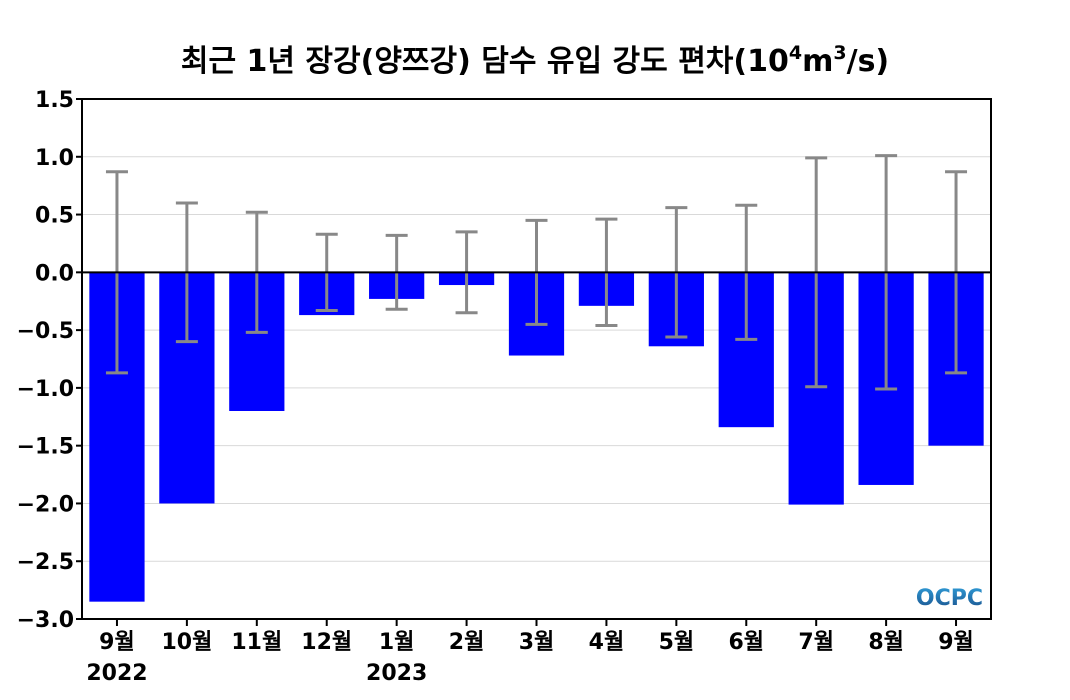 The height and width of the screenshot is (700, 1070). What do you see at coordinates (116, 673) in the screenshot?
I see `x-year-label: 2022` at bounding box center [116, 673].